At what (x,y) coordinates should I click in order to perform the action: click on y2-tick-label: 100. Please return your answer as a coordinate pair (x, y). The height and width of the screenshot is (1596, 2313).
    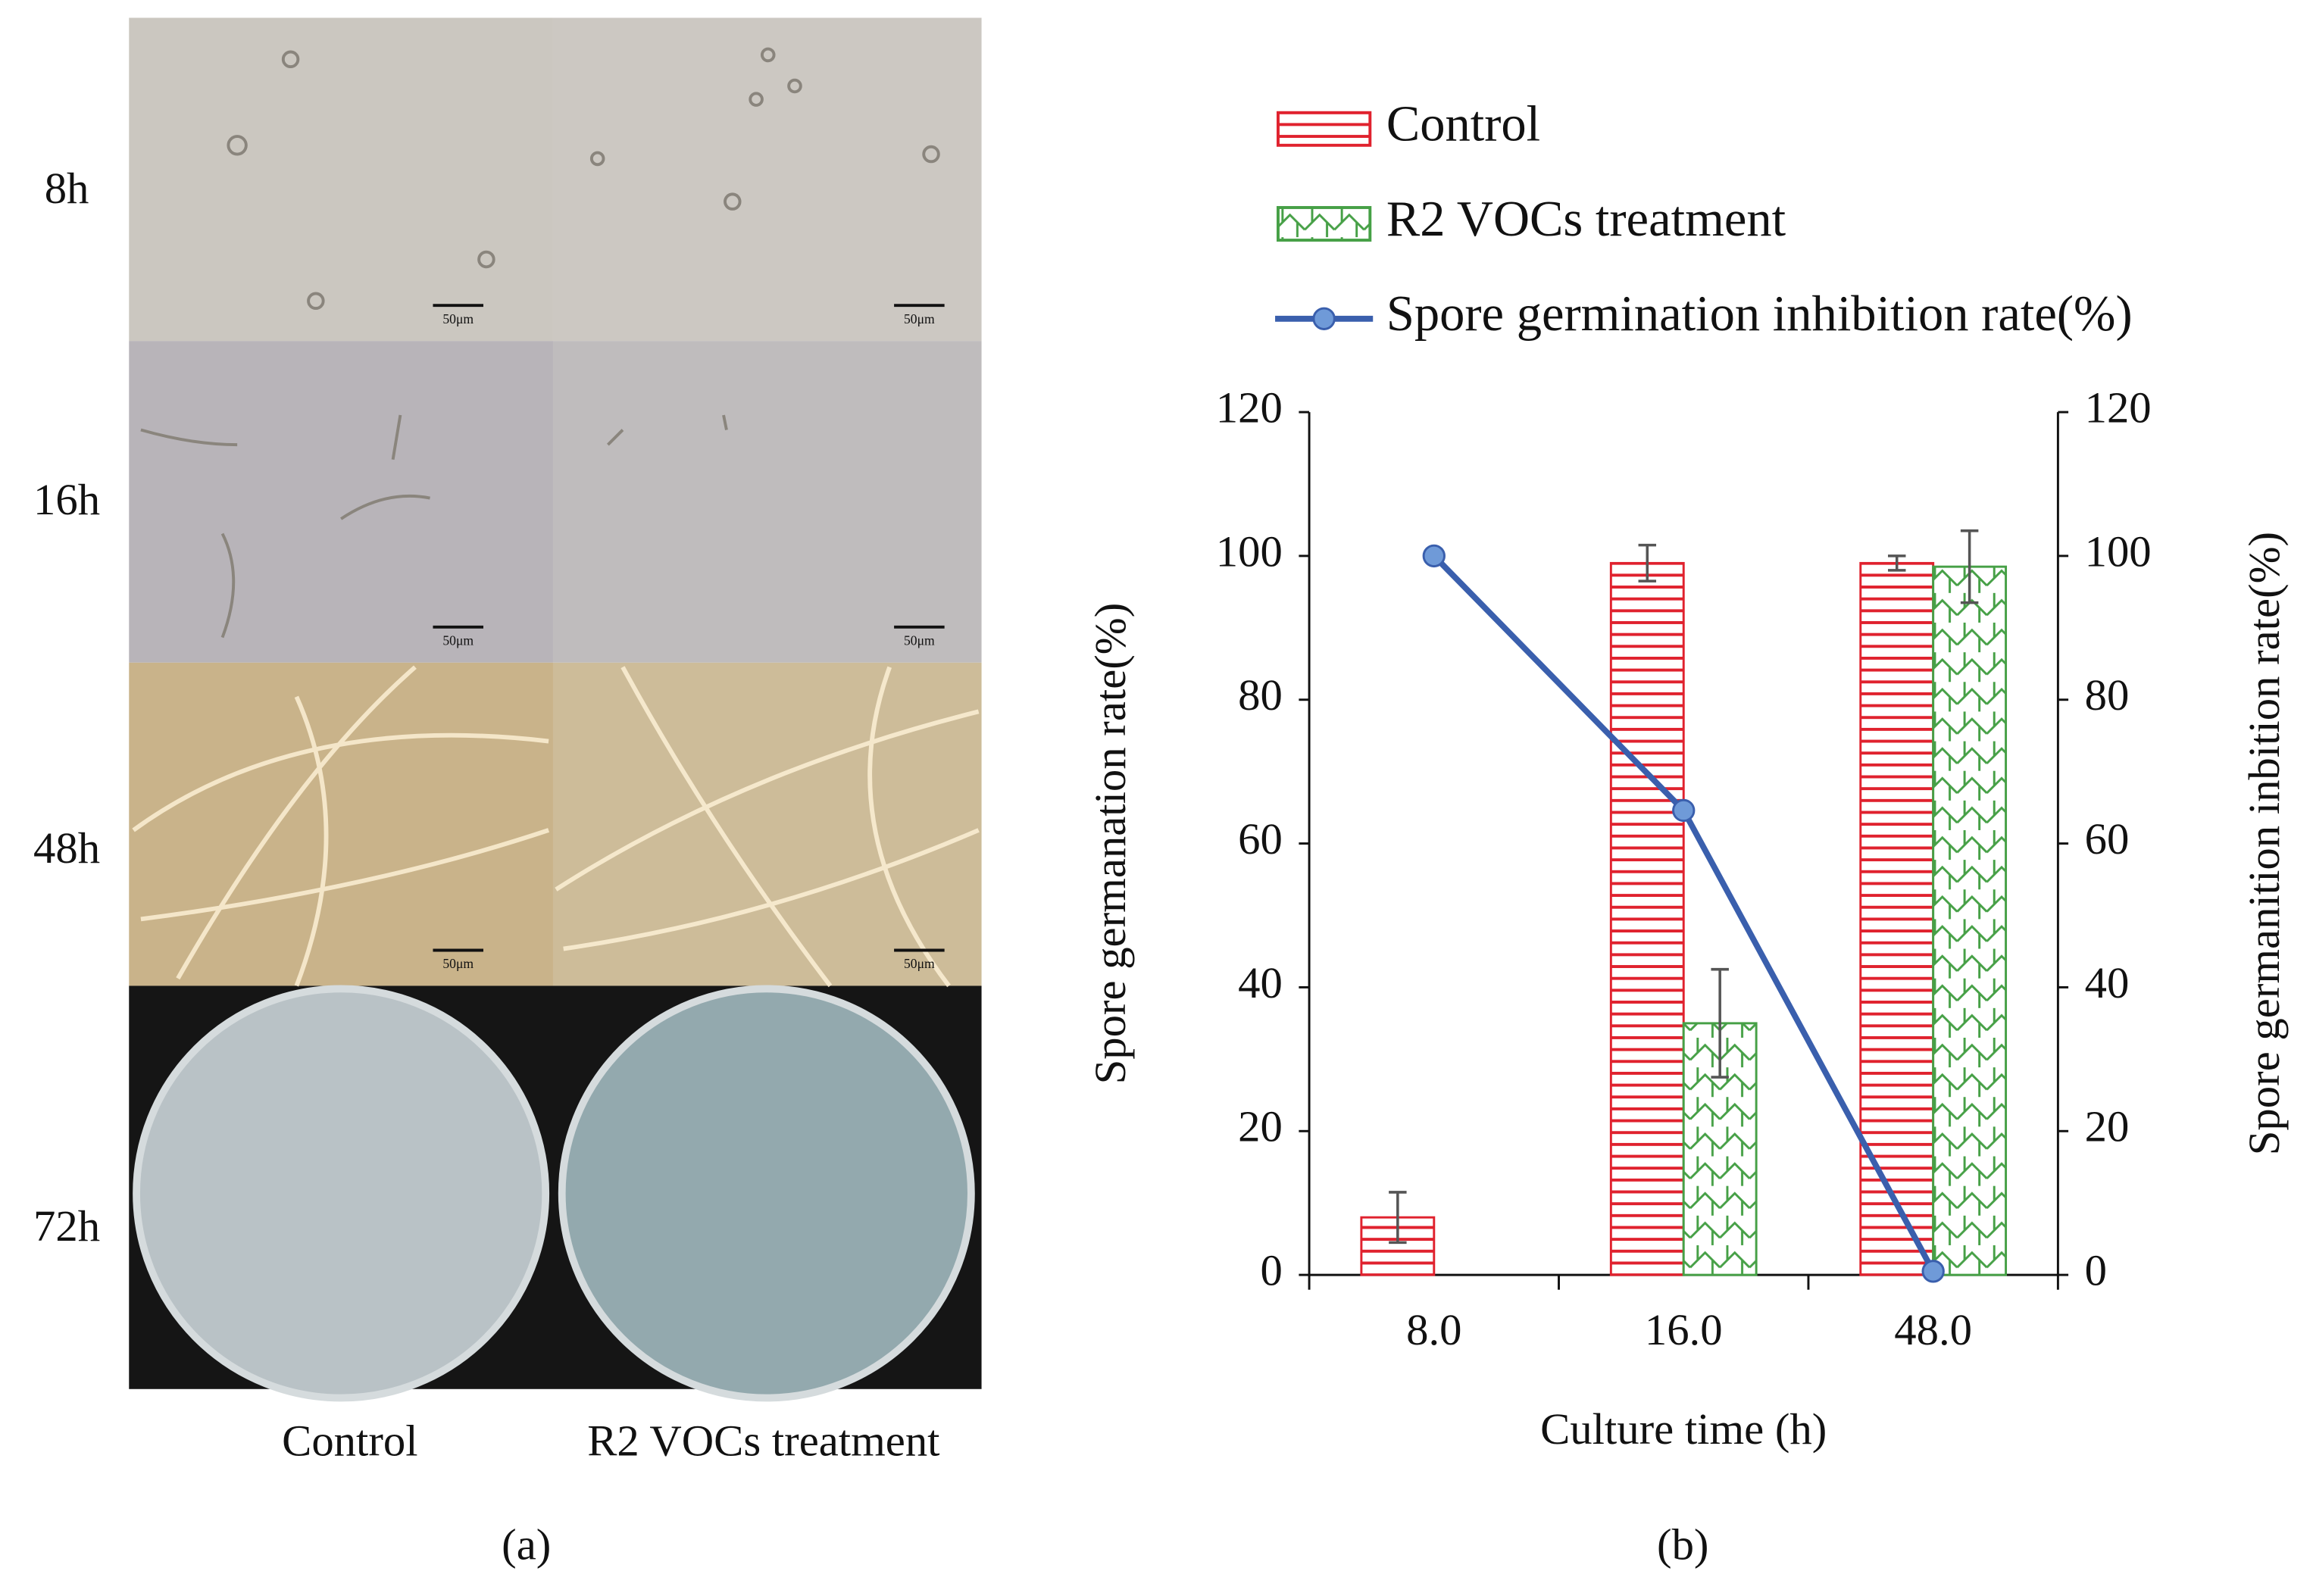
    Looking at the image, I should click on (2118, 551).